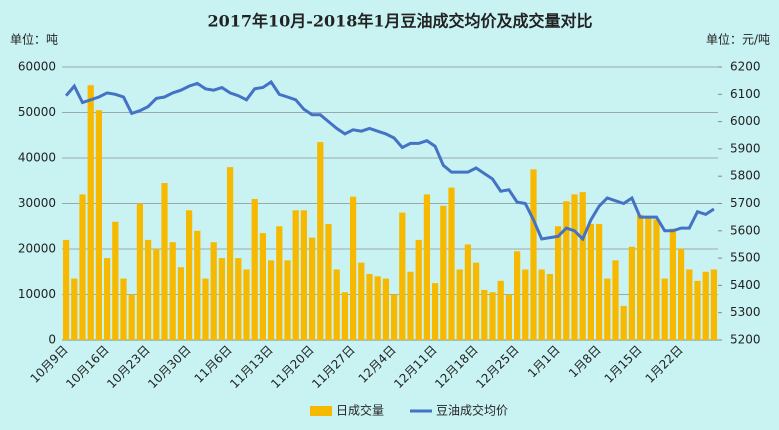 The height and width of the screenshot is (430, 779). I want to click on x-tick-label: 1月8日, so click(585, 362).